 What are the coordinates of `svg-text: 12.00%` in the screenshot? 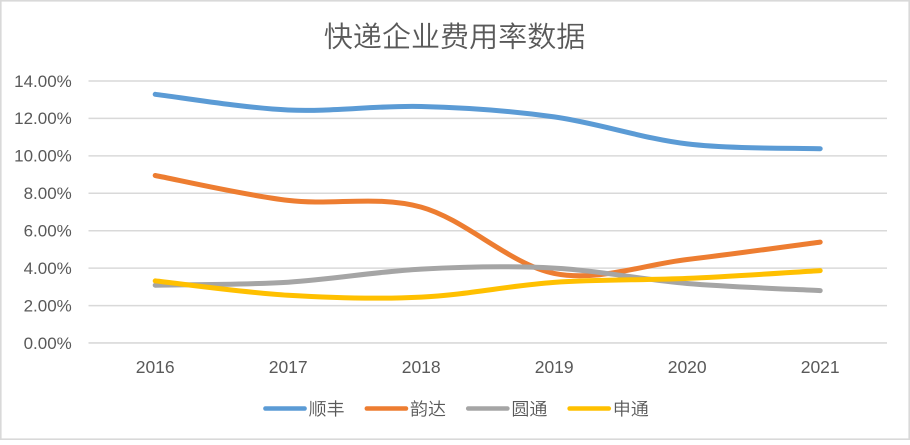 It's located at (43, 118).